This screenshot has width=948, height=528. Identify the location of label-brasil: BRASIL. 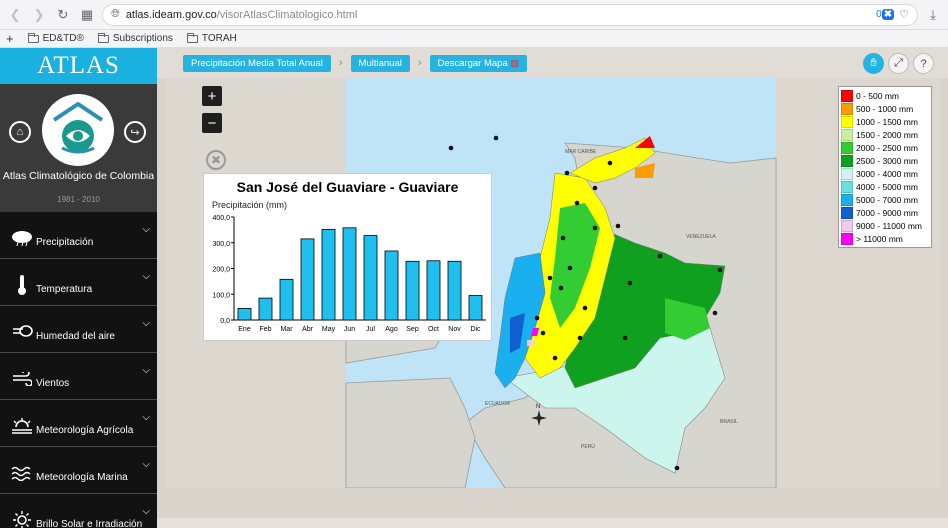
(729, 422).